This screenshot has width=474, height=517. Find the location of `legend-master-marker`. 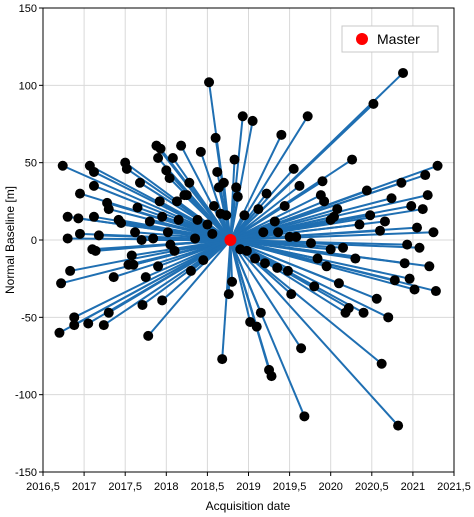

legend-master-marker is located at coordinates (362, 39).